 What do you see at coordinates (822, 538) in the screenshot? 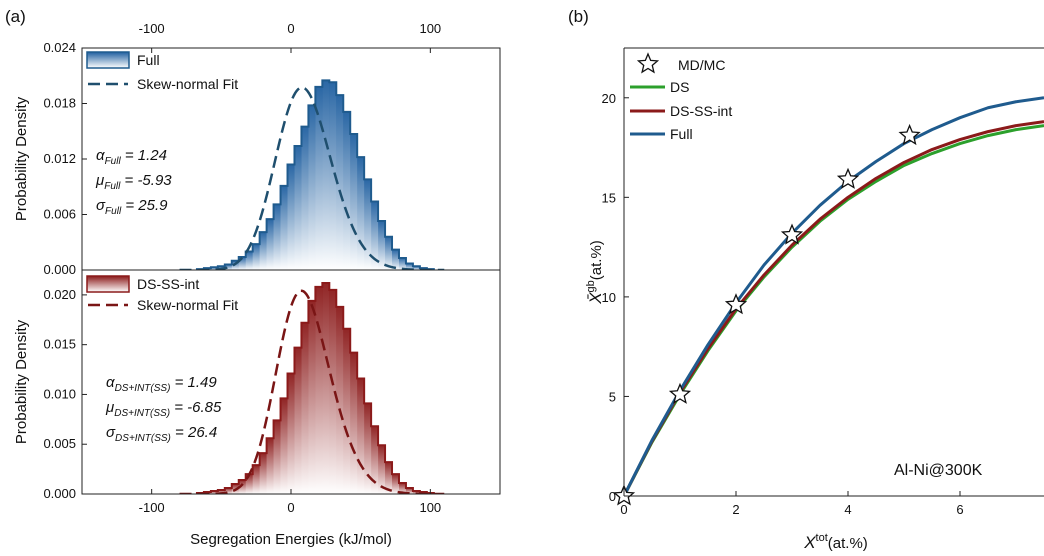
I see `x-axis-label-b-sup: tot` at bounding box center [822, 538].